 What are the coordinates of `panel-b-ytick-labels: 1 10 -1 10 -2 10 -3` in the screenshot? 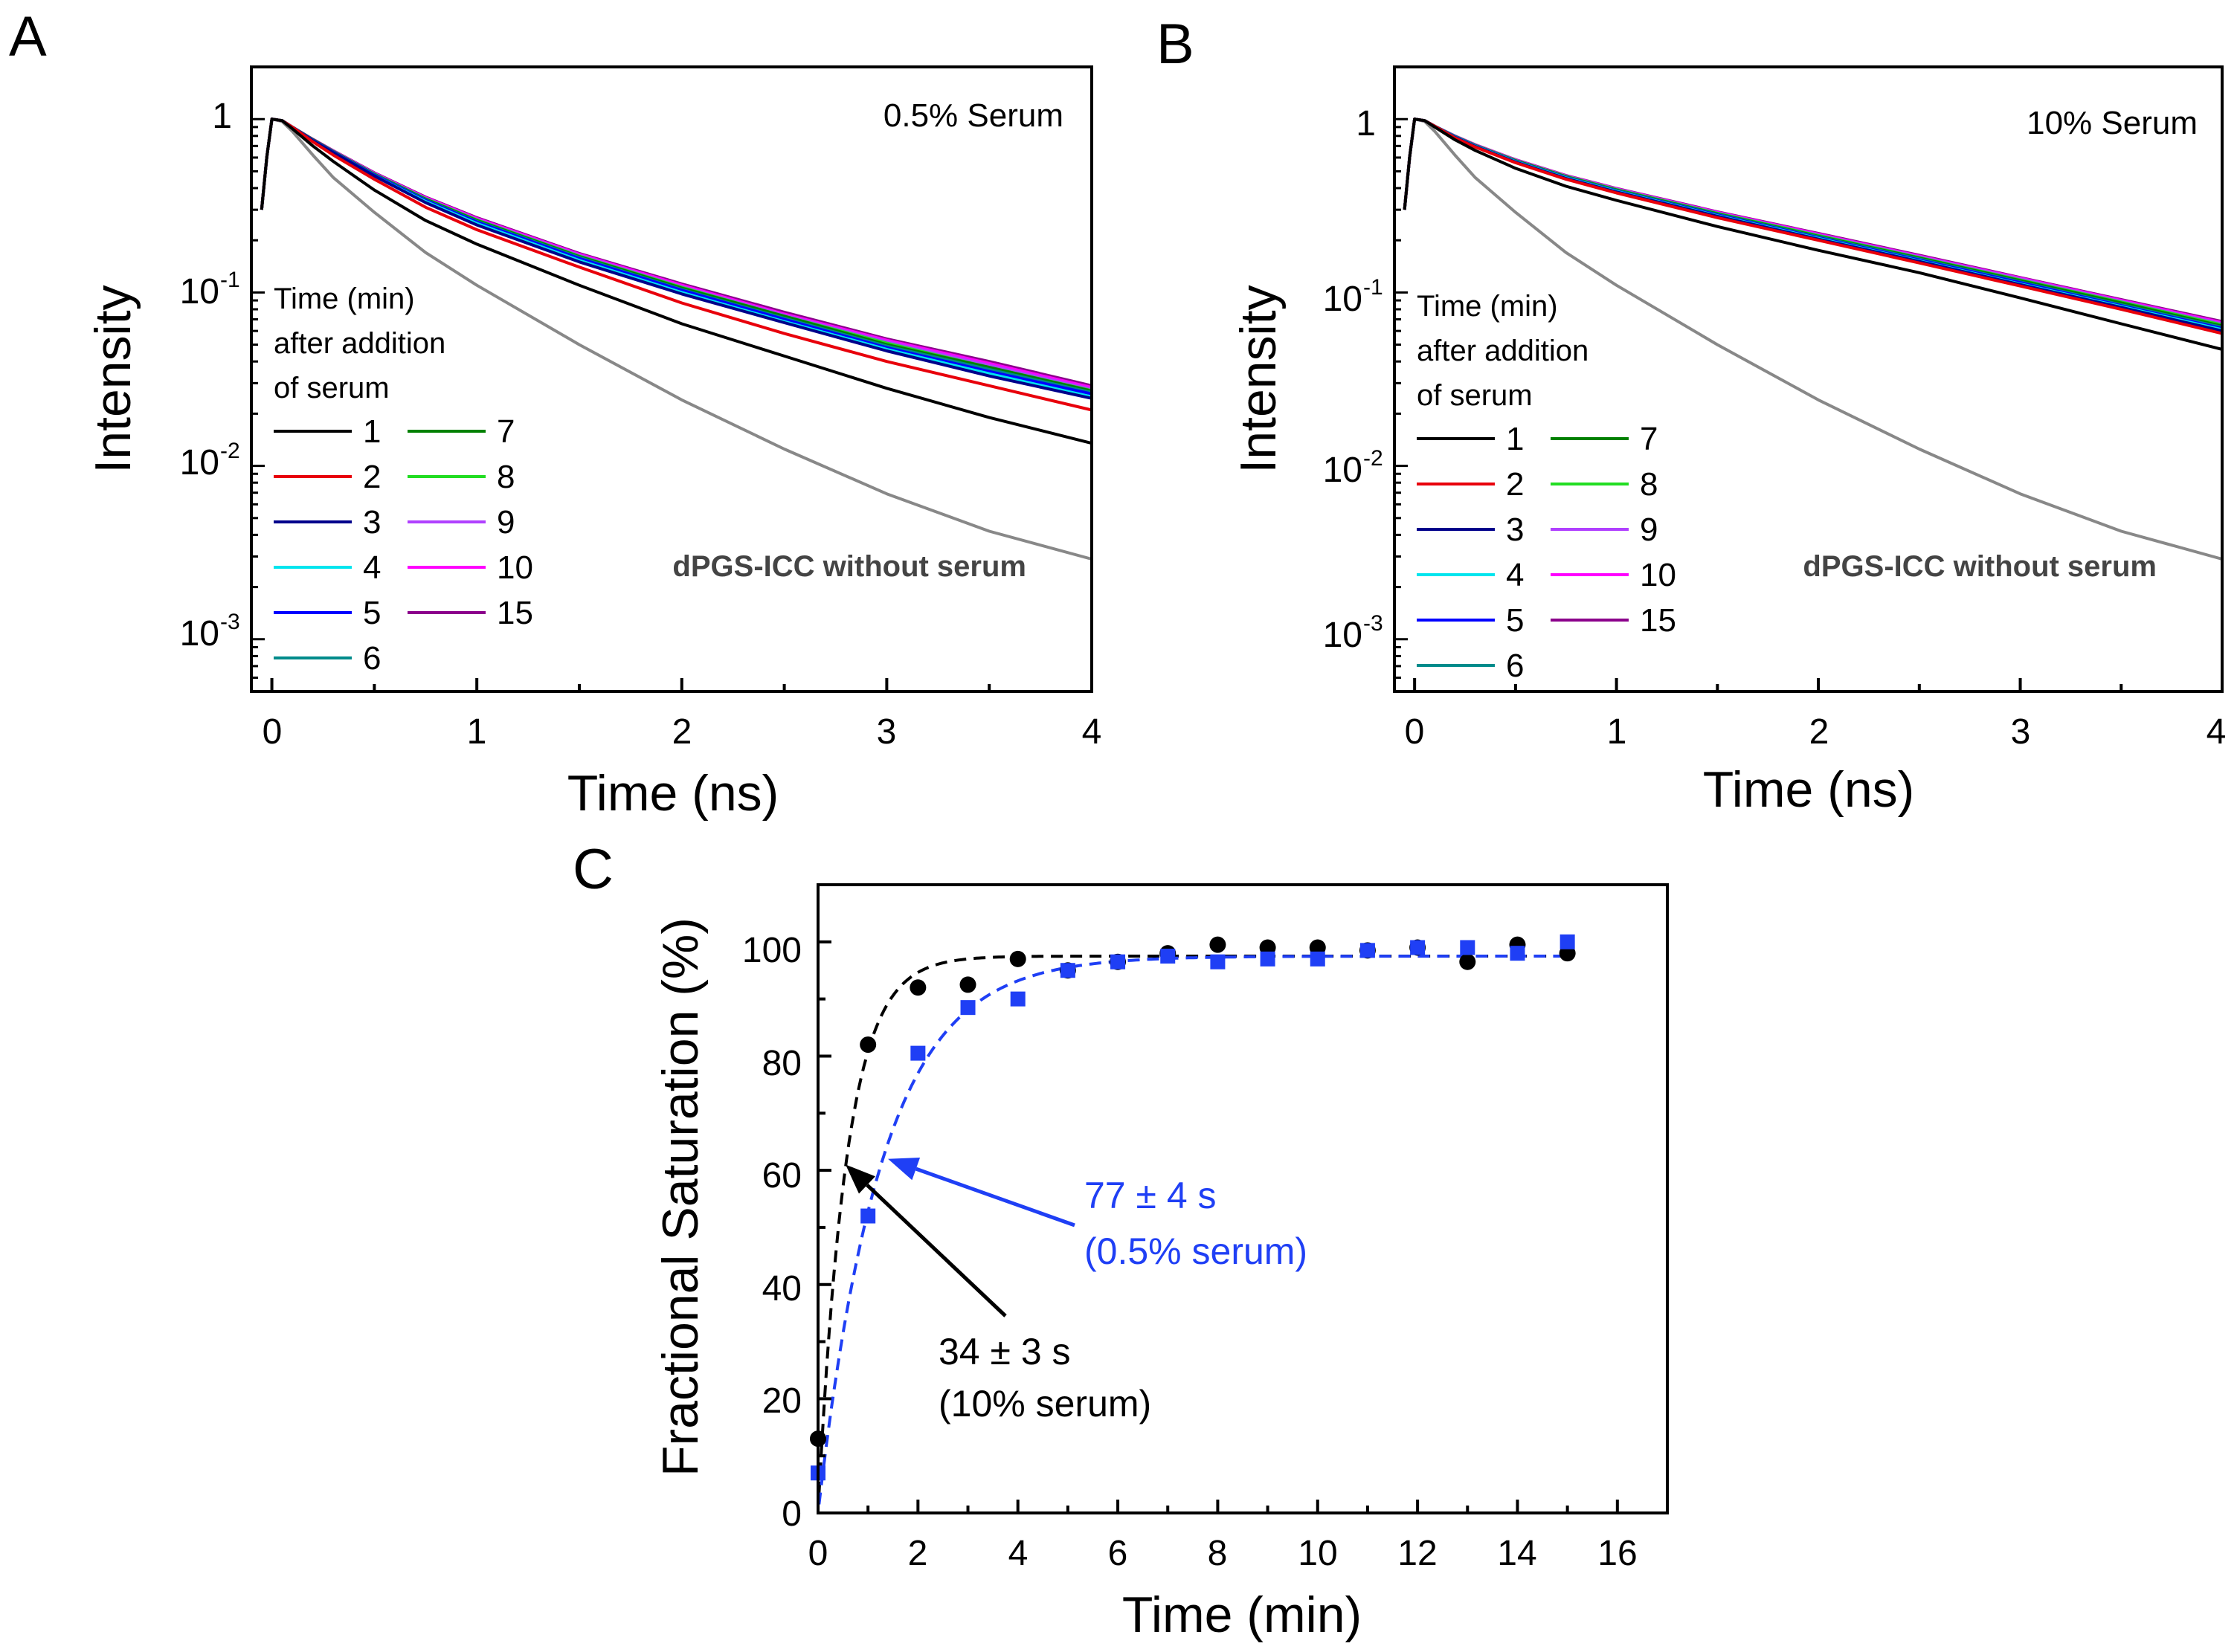 It's located at (1353, 379).